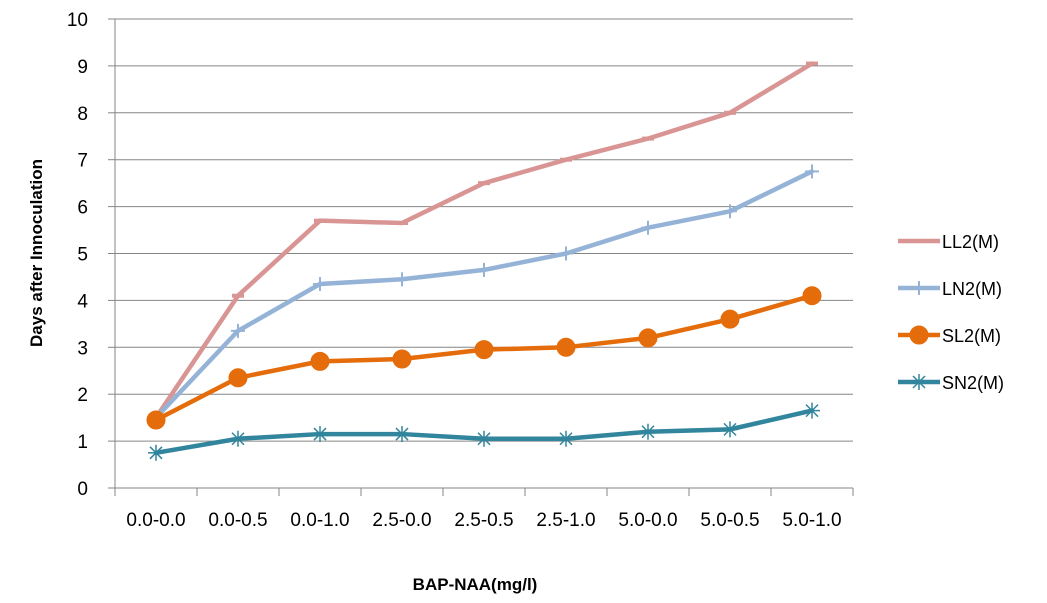  What do you see at coordinates (972, 289) in the screenshot?
I see `legend-label: LN2(M)` at bounding box center [972, 289].